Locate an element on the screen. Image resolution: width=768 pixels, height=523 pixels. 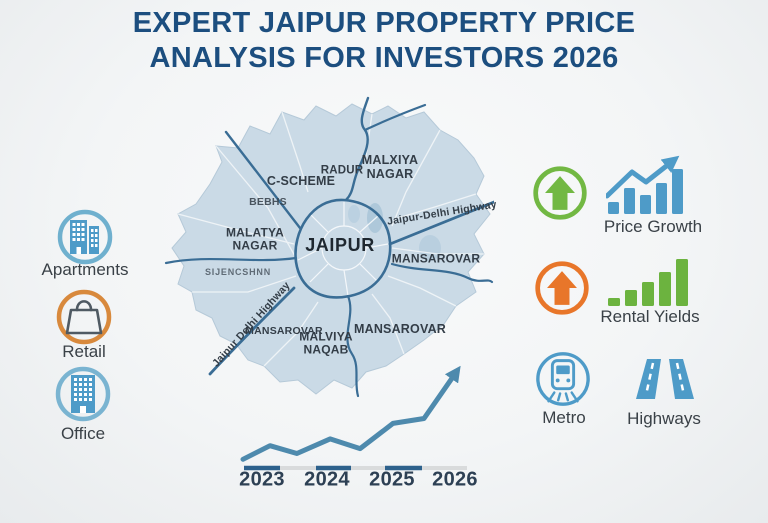
highway-road-icon is located at coordinates (665, 379).